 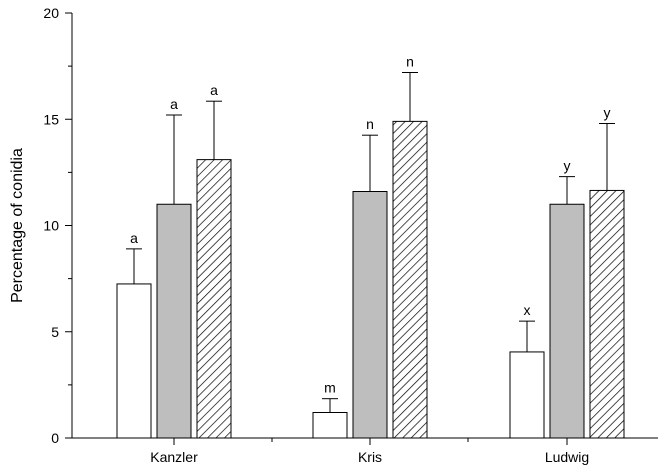 I want to click on y-tick-label: 15, so click(x=51, y=119).